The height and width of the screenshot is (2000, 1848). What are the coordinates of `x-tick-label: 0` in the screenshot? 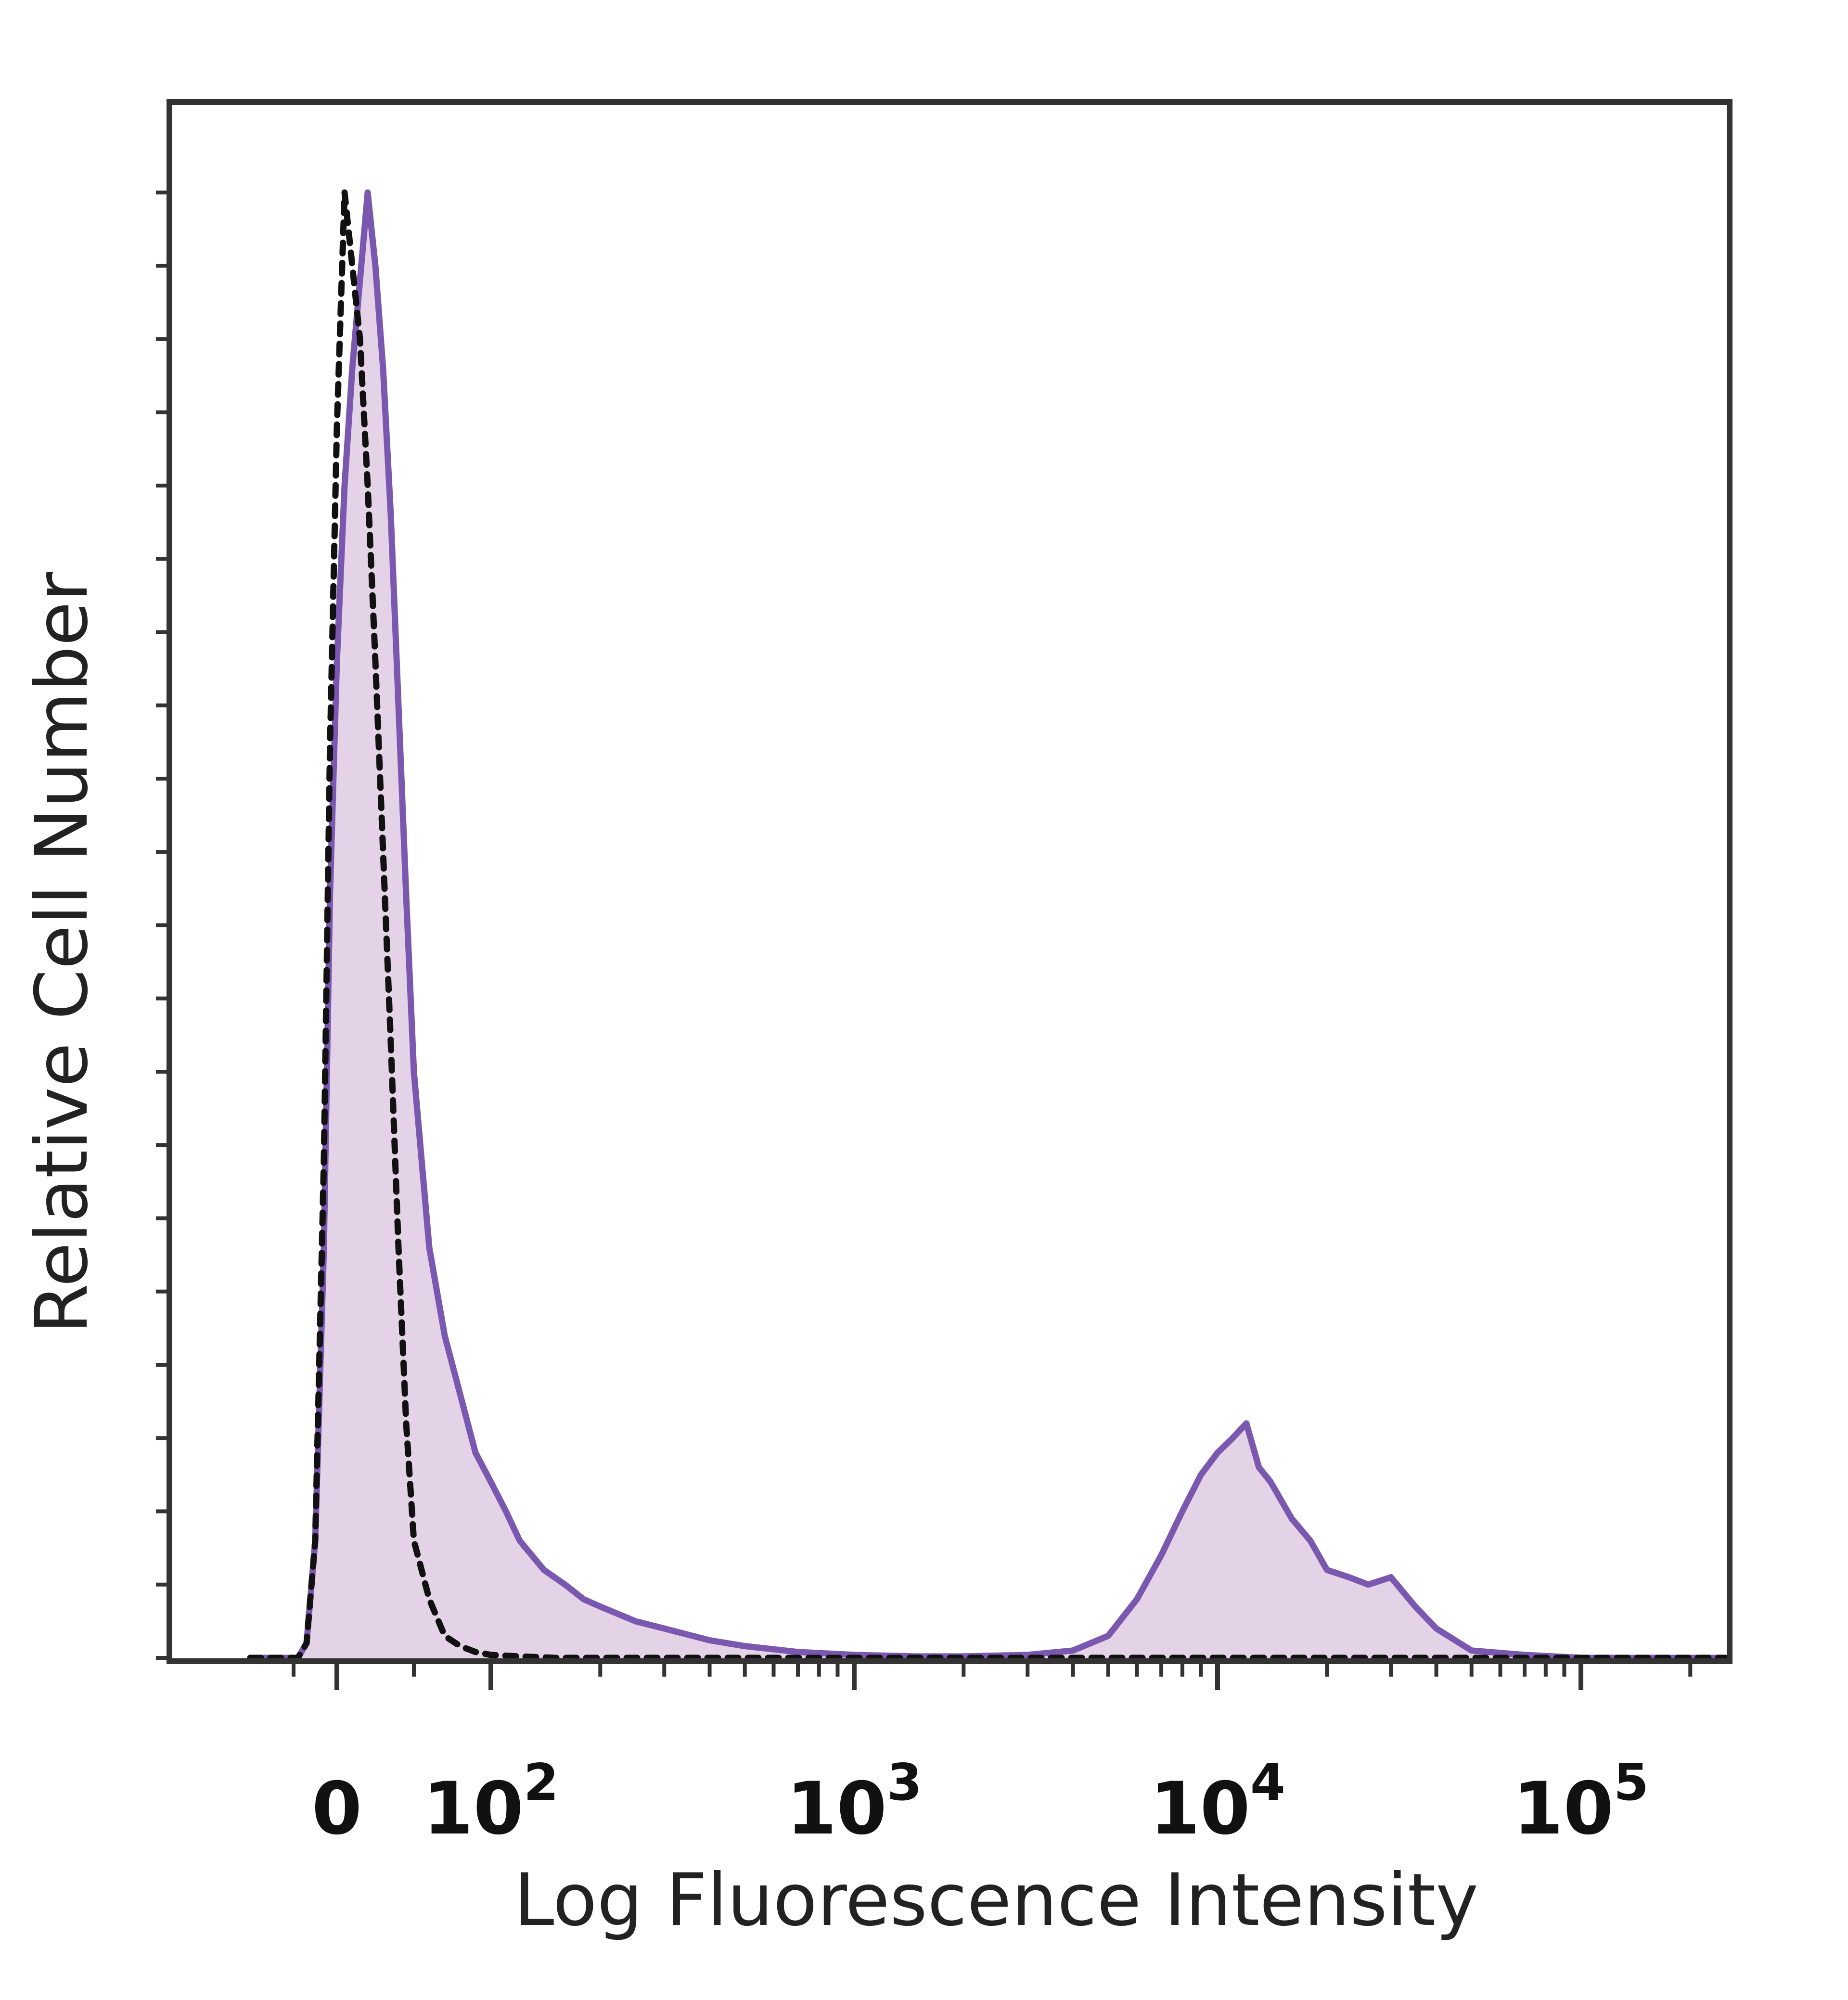 It's located at (337, 1809).